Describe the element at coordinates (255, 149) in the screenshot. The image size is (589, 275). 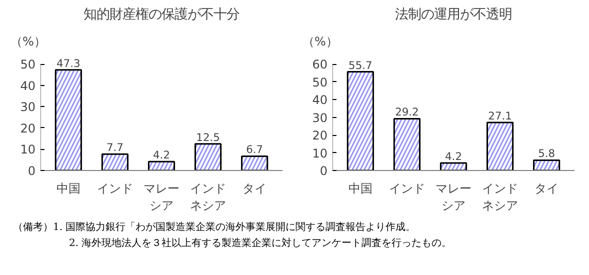
I see `data-label: 6.7` at that location.